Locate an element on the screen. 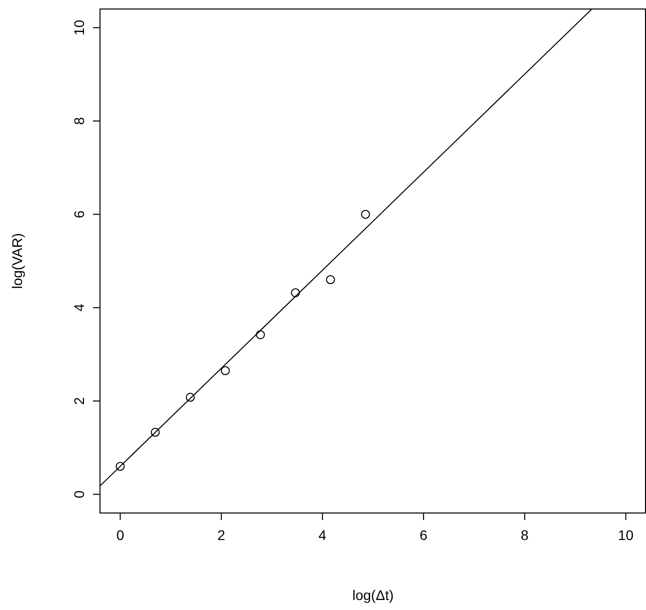 The image size is (646, 610). x-tick-label: 4 is located at coordinates (322, 535).